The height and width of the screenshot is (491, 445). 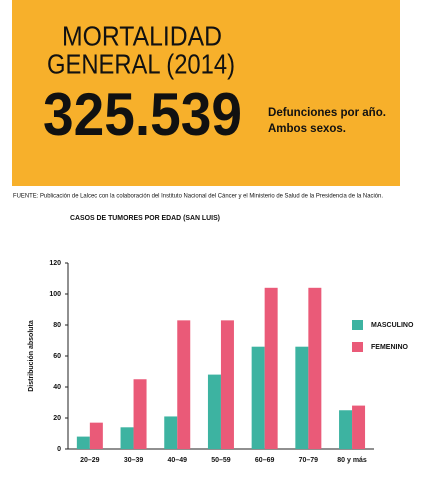 I want to click on legend-label: MASCULINO, so click(x=392, y=325).